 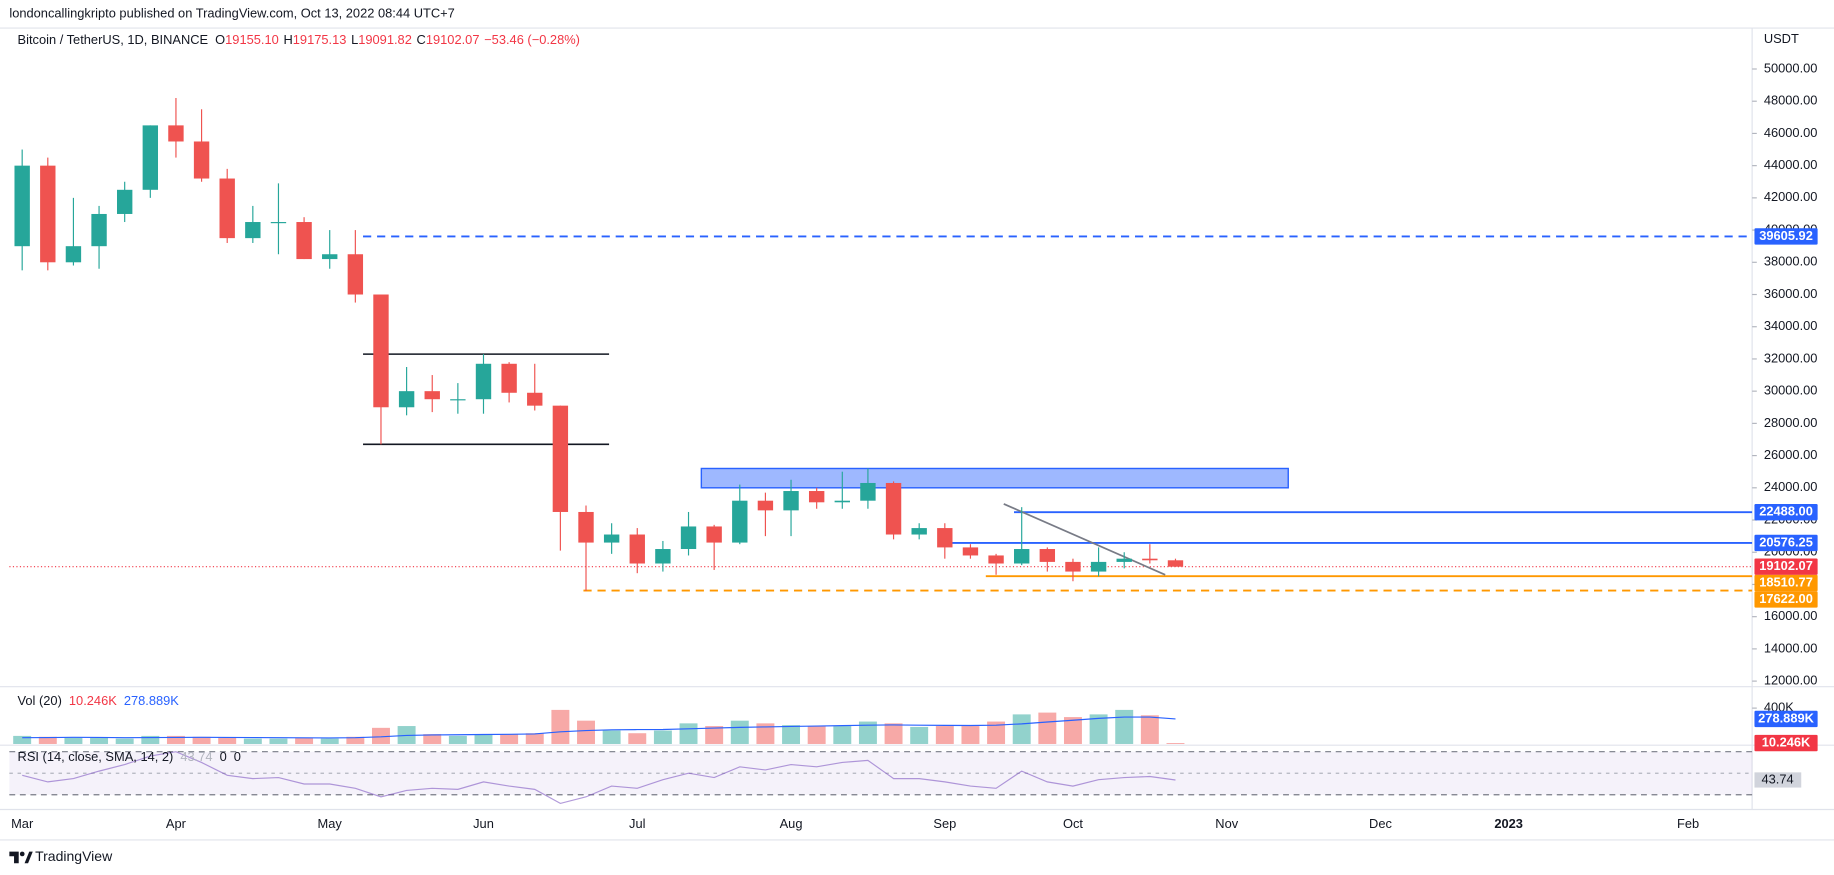 I want to click on zone, so click(x=994, y=478).